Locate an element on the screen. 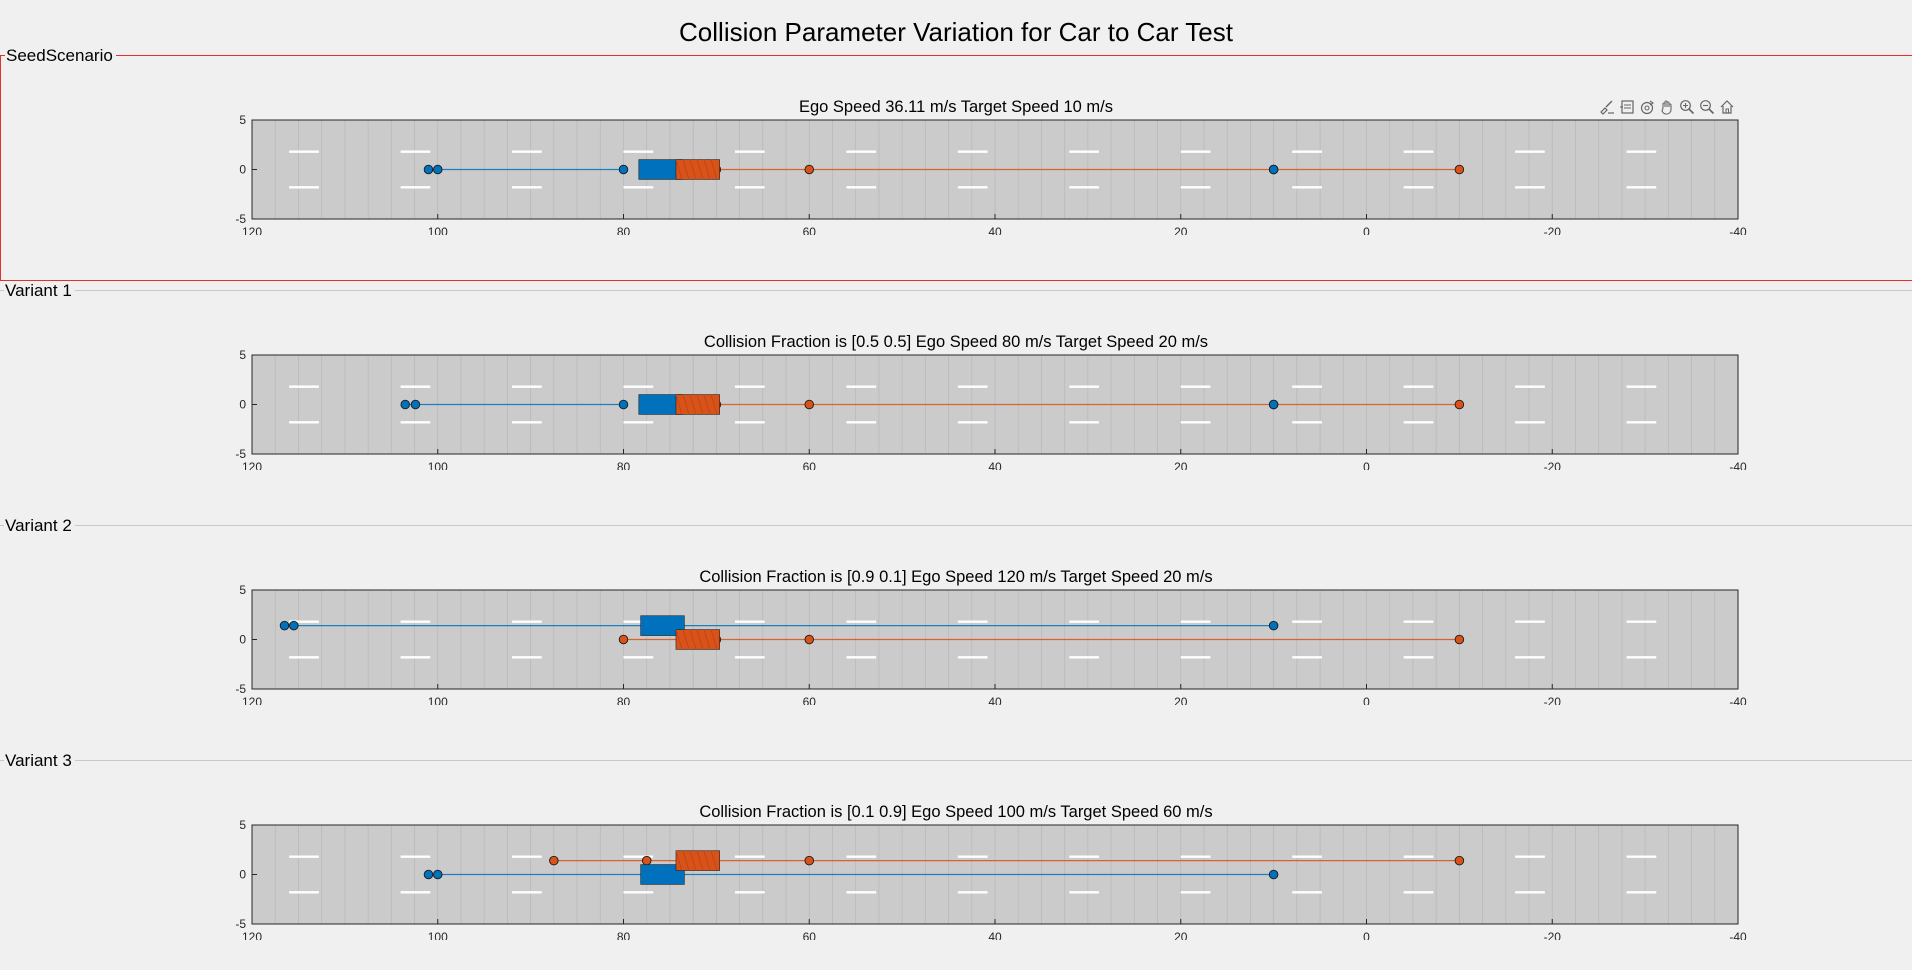  scenario-axes-variant-2: 120 100 80 60 40 20 0 -20 -40 5 0 -5 is located at coordinates (956, 642).